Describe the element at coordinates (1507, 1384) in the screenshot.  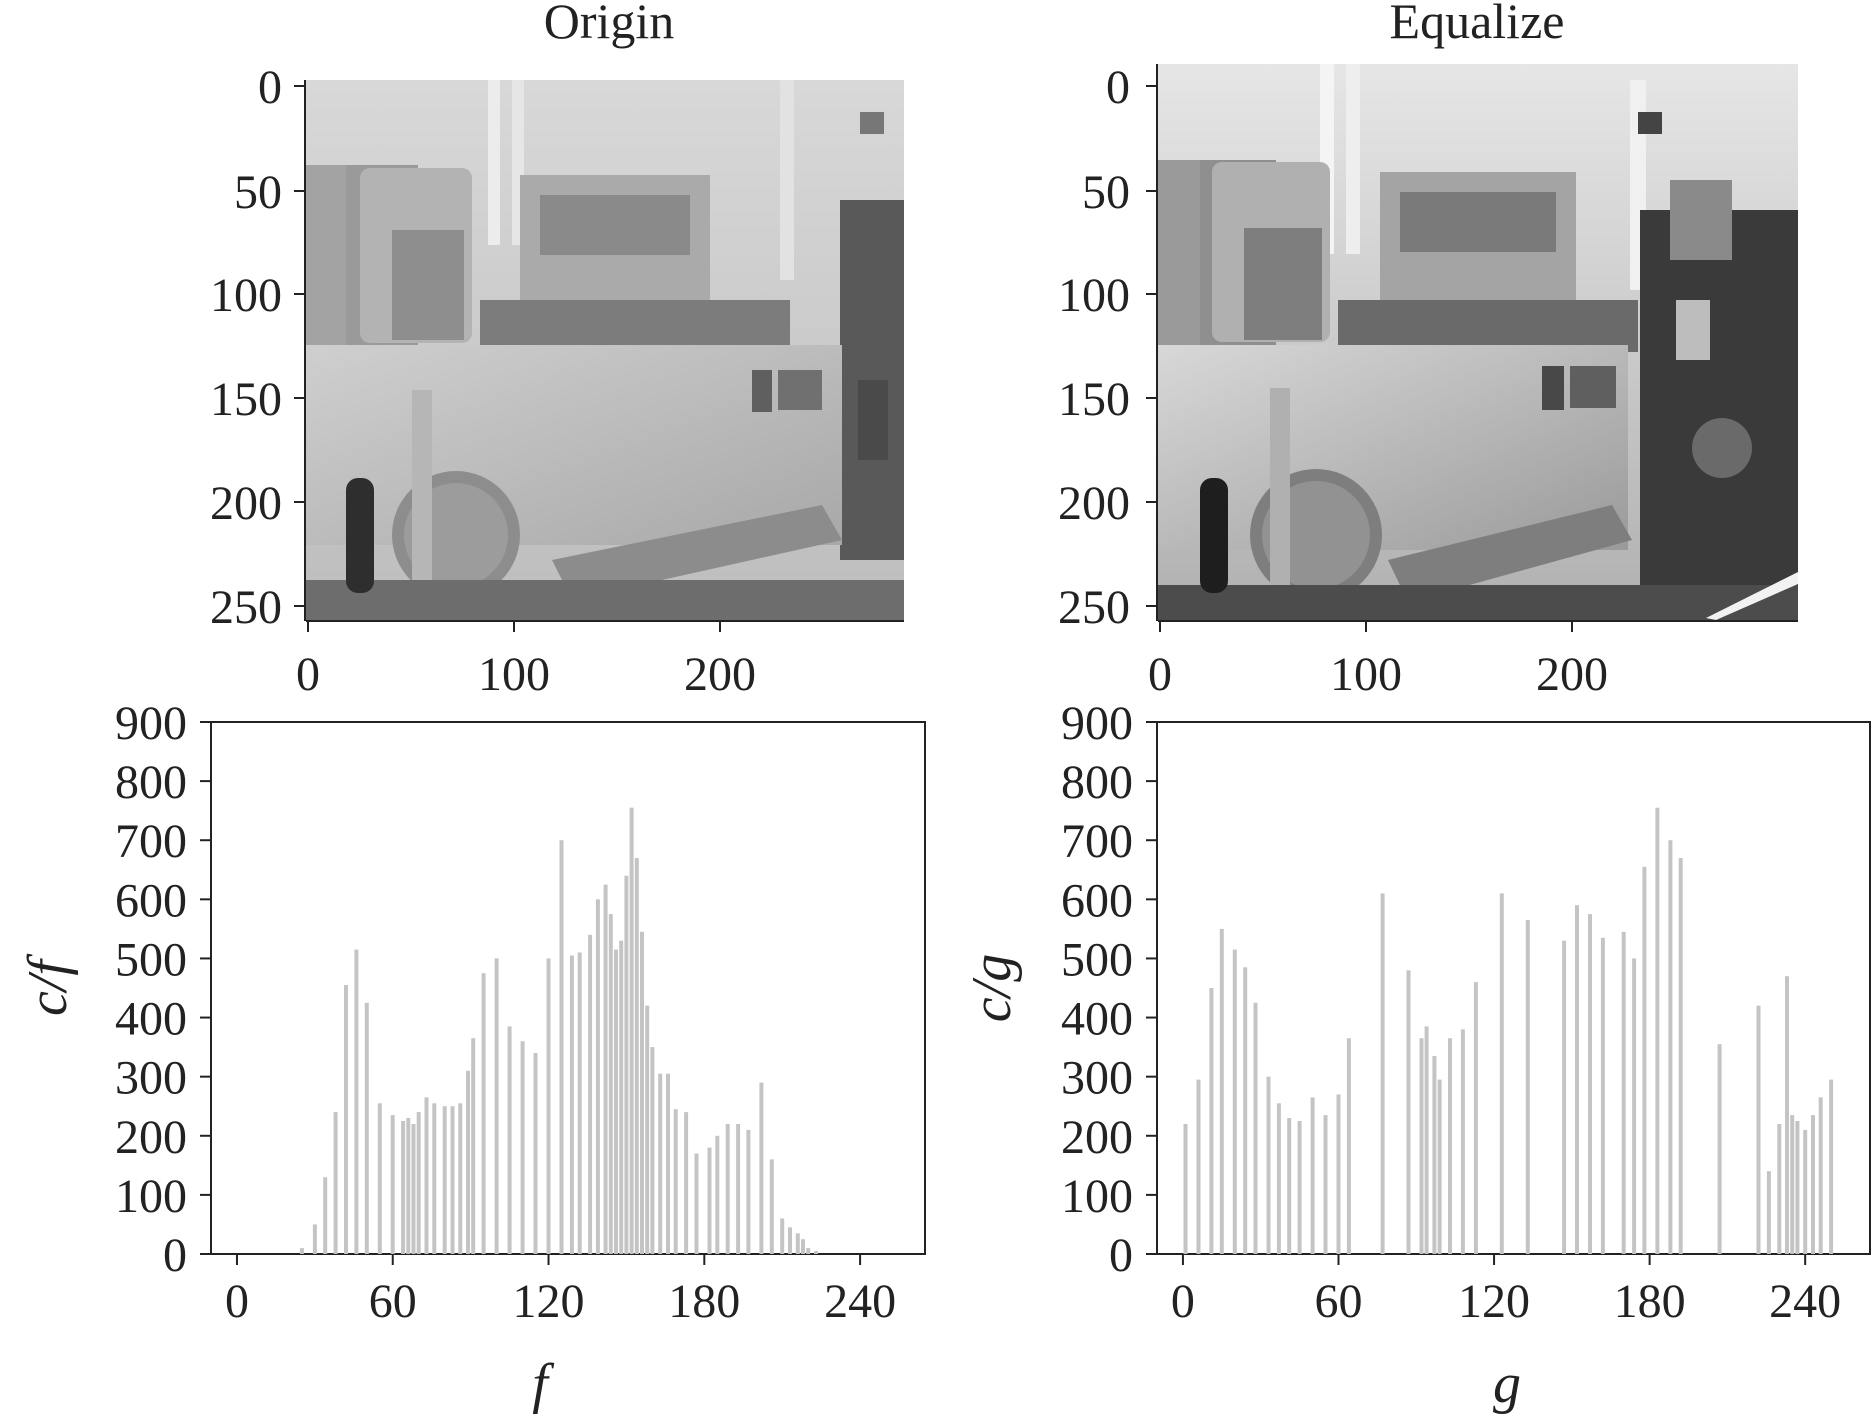
I see `histogram-g-xlabel: g` at that location.